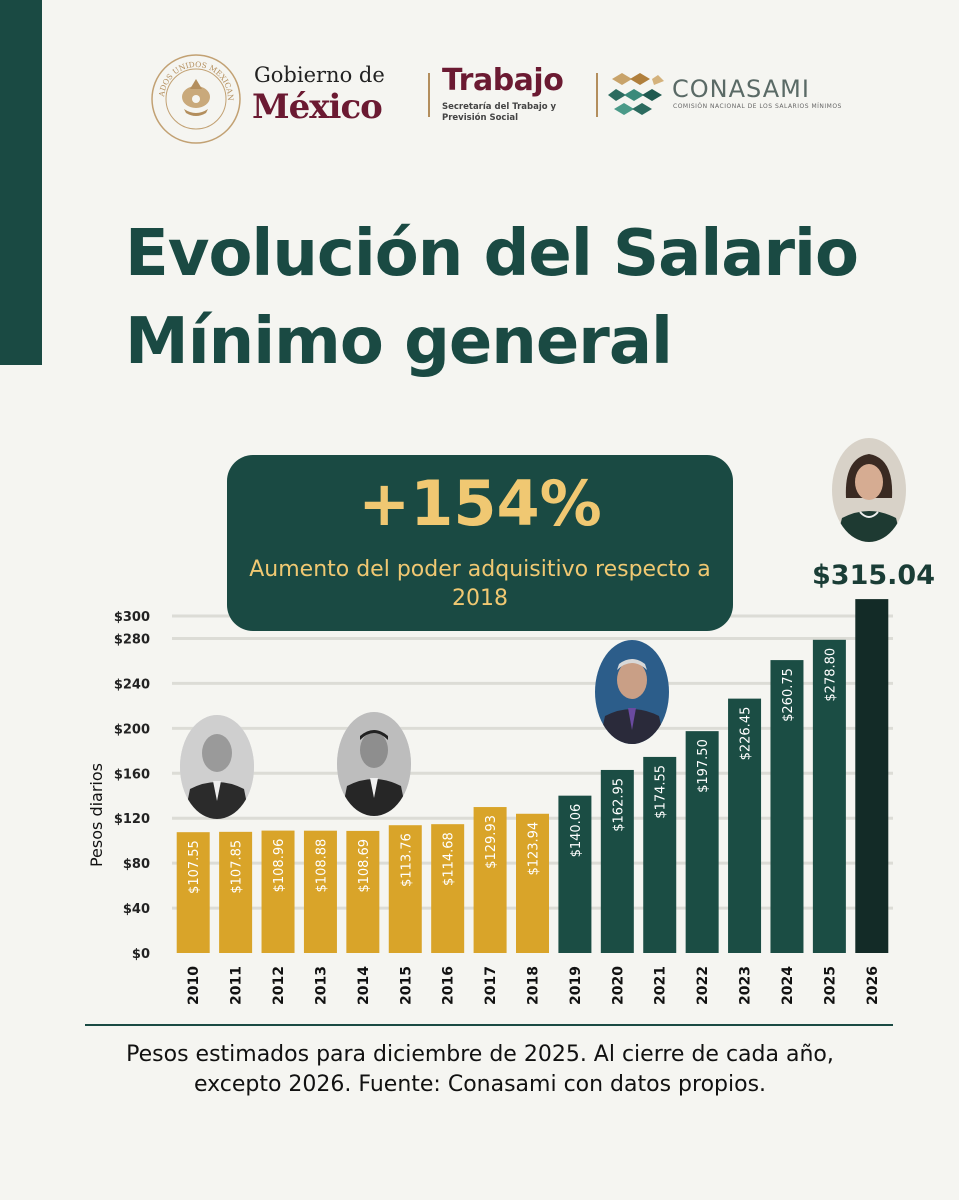 This screenshot has width=959, height=1200. Describe the element at coordinates (480, 503) in the screenshot. I see `badge-value: +154%` at that location.